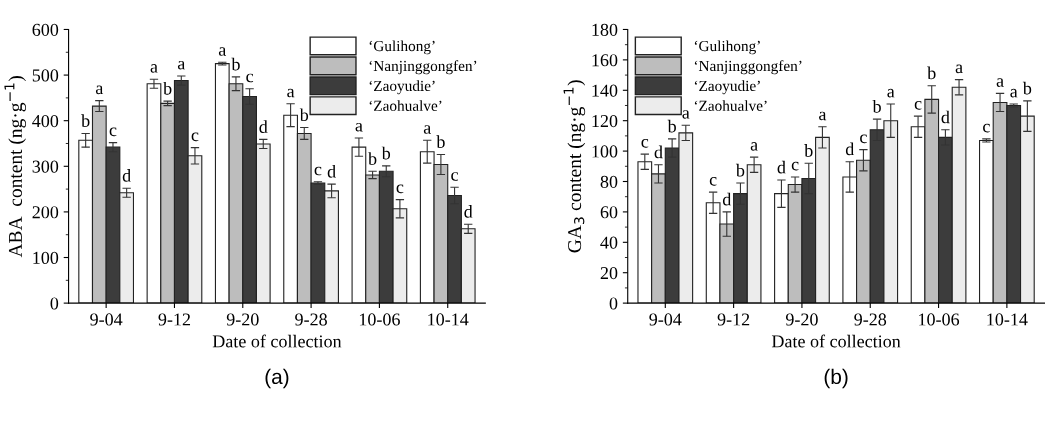 This screenshot has height=421, width=1055. Describe the element at coordinates (609, 212) in the screenshot. I see `y-tick-label: 60` at that location.